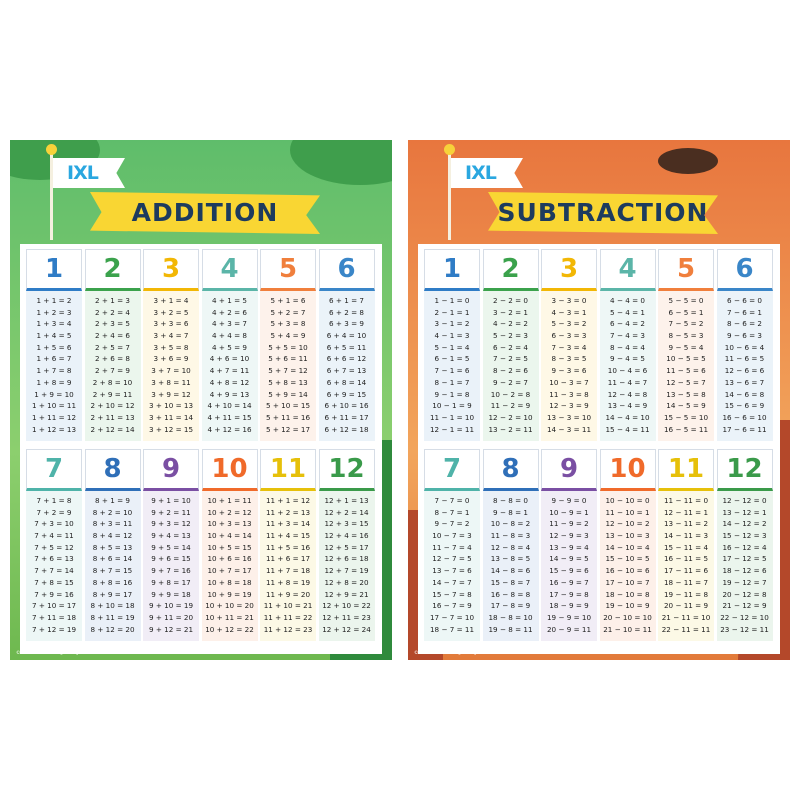 This screenshot has height=800, width=800. Describe the element at coordinates (569, 512) in the screenshot. I see `fact: 10 − 9 = 1` at that location.